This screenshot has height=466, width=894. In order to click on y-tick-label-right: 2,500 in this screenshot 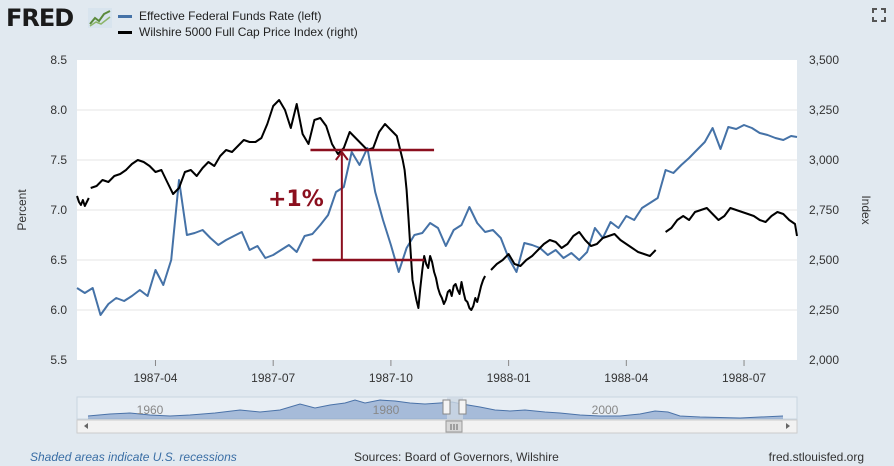, I will do `click(824, 260)`.